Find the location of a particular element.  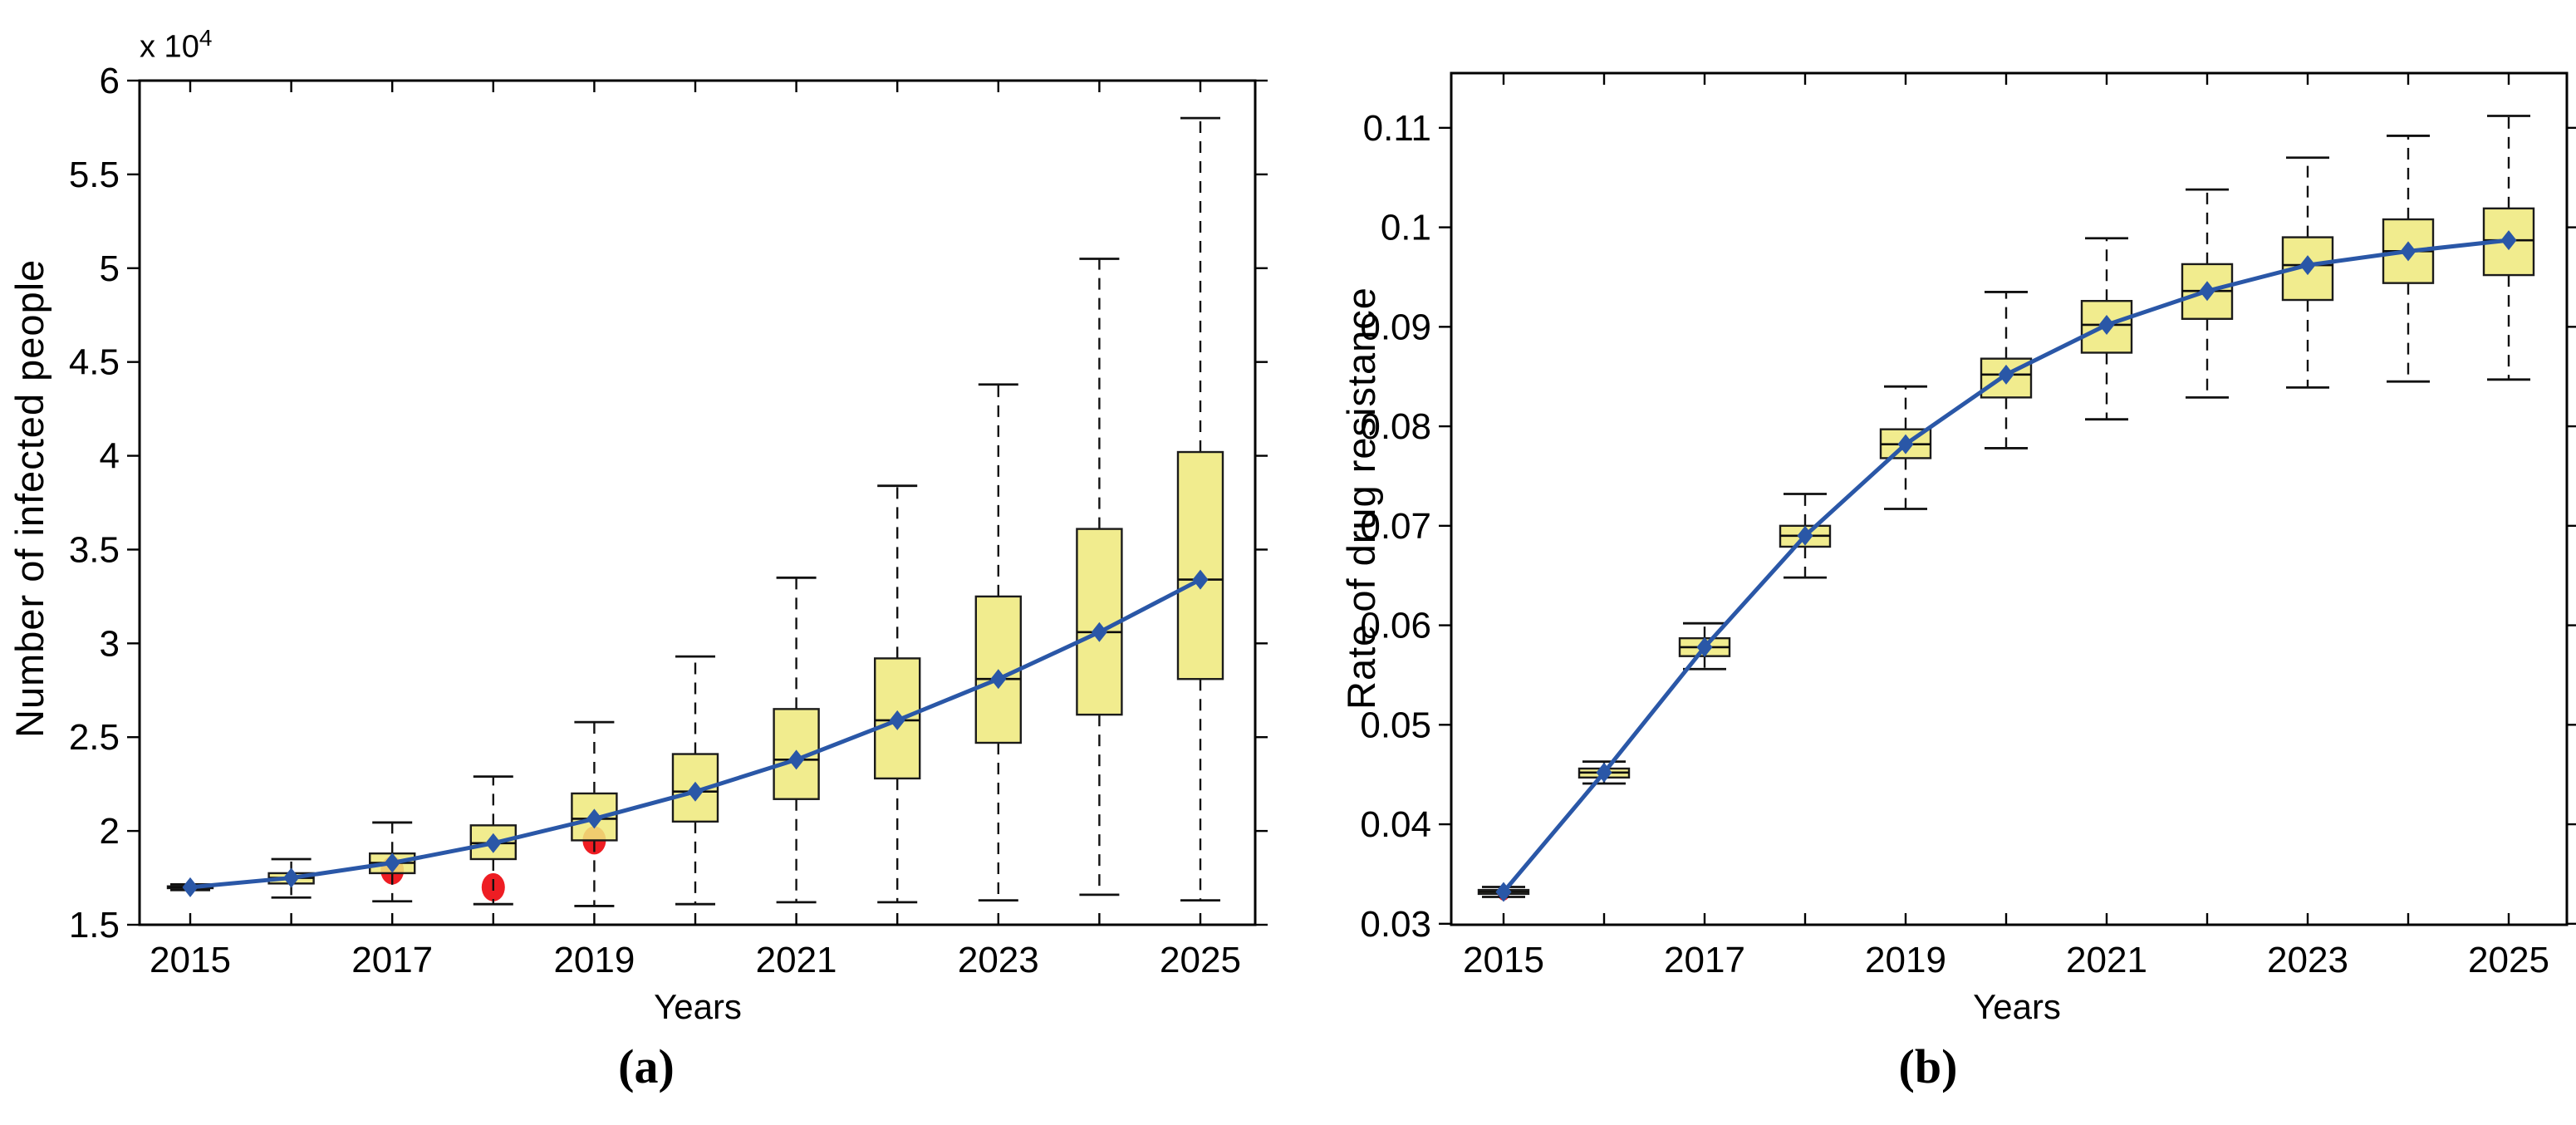

y-tick-label: 6 is located at coordinates (110, 81).